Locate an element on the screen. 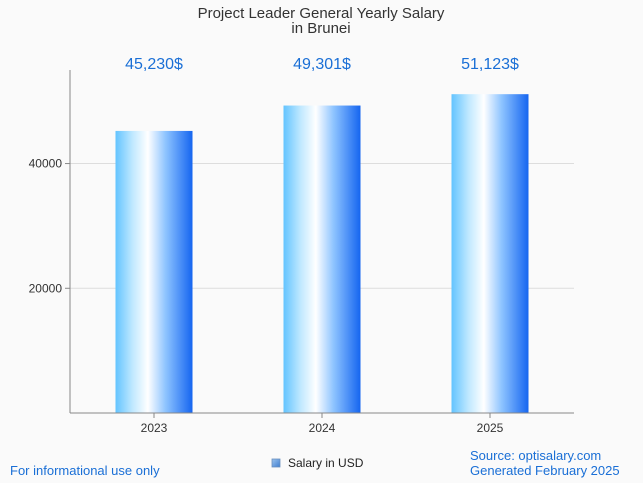  x-tick-label-2025: 2025 is located at coordinates (490, 428).